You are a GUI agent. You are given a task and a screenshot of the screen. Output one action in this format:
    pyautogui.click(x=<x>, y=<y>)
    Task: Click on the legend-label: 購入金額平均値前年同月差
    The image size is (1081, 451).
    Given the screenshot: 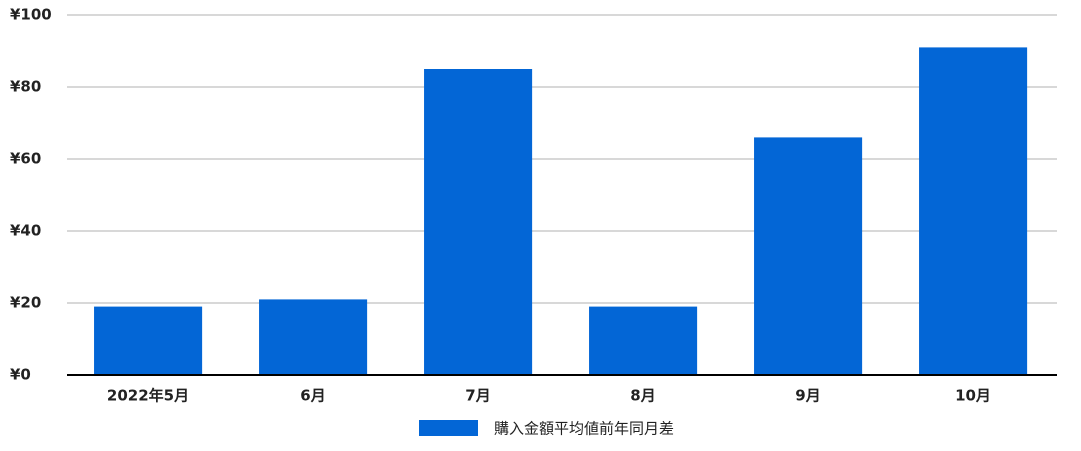 What is the action you would take?
    pyautogui.click(x=584, y=429)
    